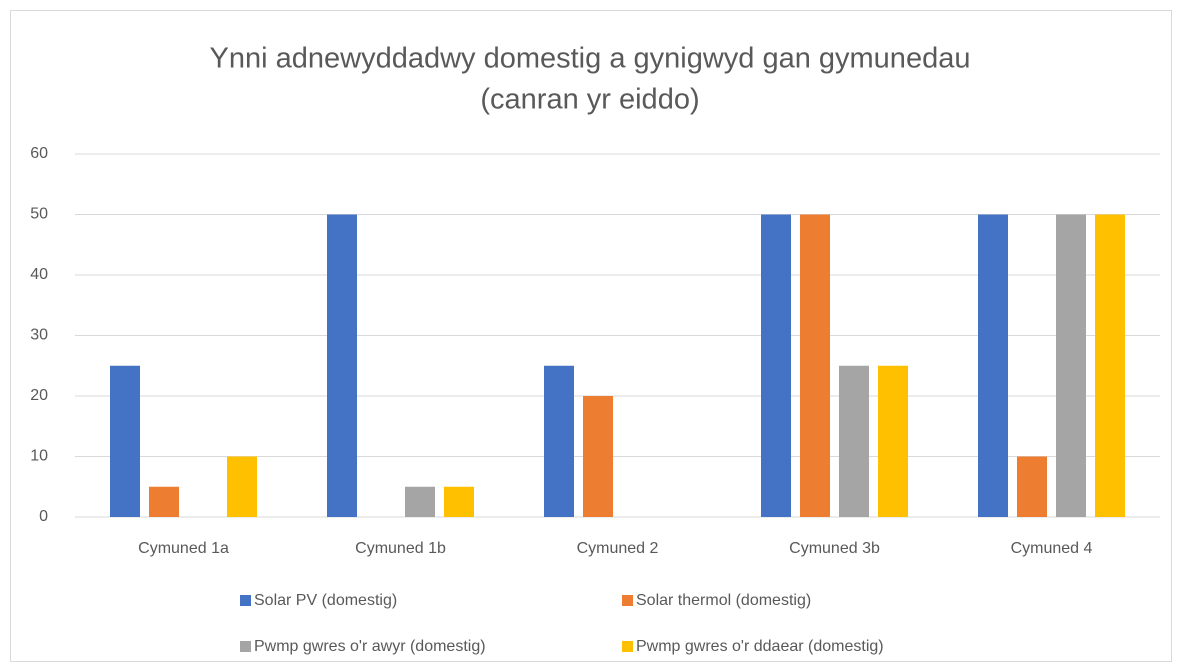 This screenshot has width=1181, height=672. Describe the element at coordinates (400, 548) in the screenshot. I see `x-tick-label: Cymuned 1b` at that location.